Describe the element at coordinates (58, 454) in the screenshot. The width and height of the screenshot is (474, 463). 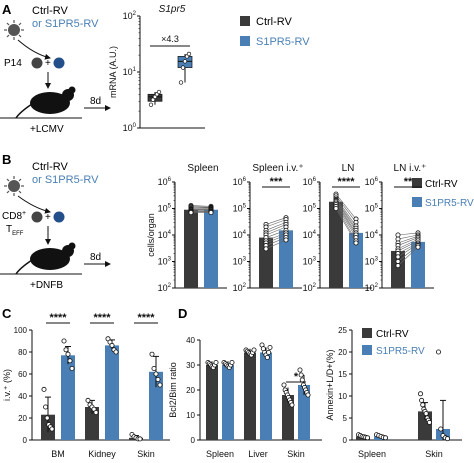
I see `x-tick-label: BM` at that location.